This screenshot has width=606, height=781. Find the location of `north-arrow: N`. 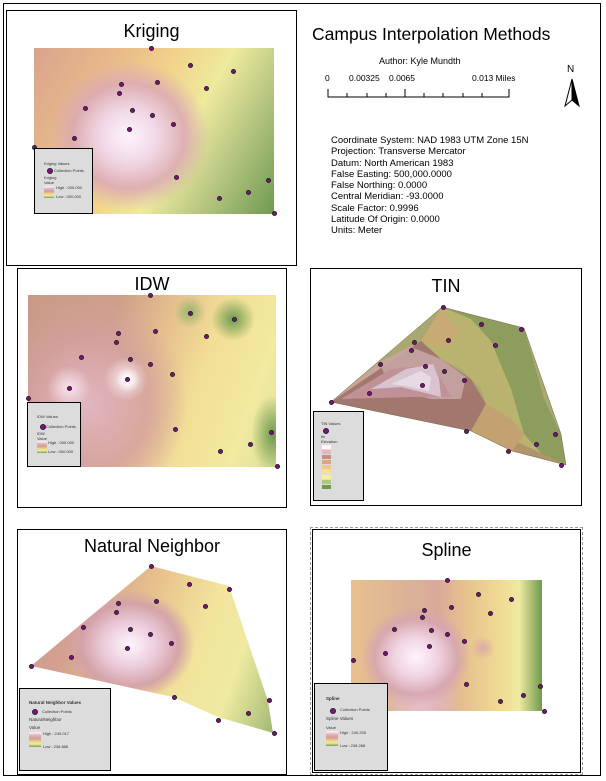

north-arrow: N is located at coordinates (572, 86).